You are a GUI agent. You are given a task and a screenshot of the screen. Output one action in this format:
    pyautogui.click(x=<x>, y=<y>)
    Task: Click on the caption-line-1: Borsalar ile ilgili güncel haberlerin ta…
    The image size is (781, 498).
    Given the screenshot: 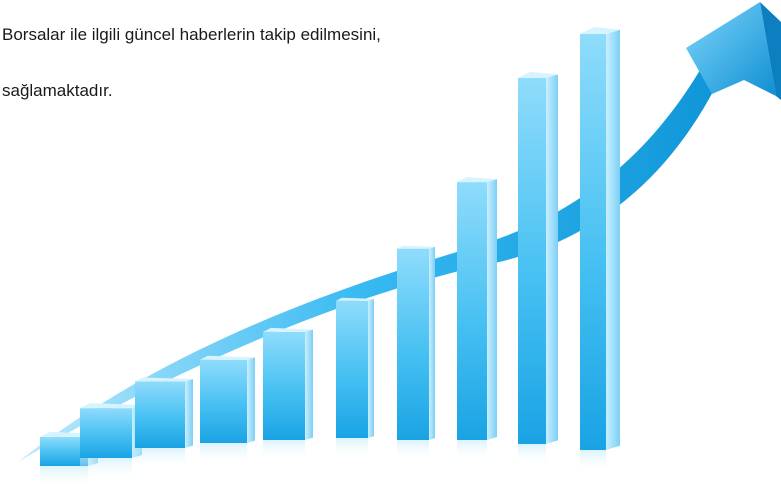 What is the action you would take?
    pyautogui.click(x=191, y=34)
    